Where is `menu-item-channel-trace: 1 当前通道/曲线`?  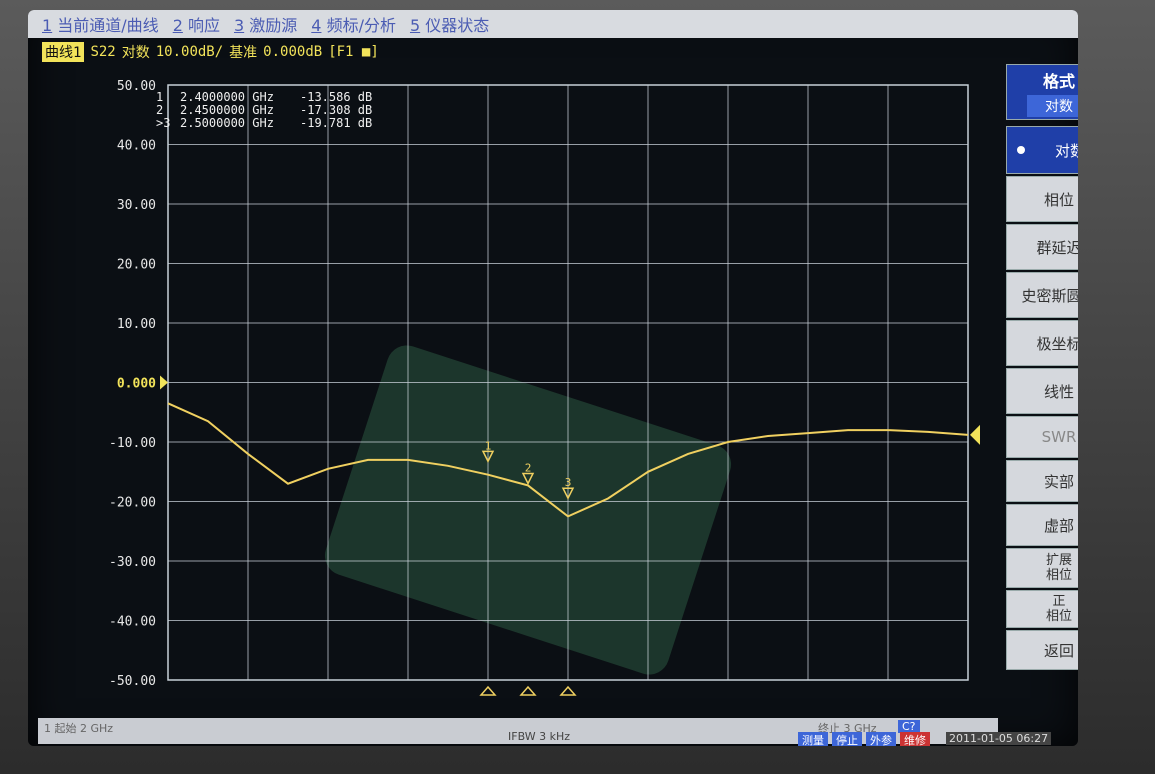
menu-item-channel-trace: 1 当前通道/曲线 is located at coordinates (100, 25).